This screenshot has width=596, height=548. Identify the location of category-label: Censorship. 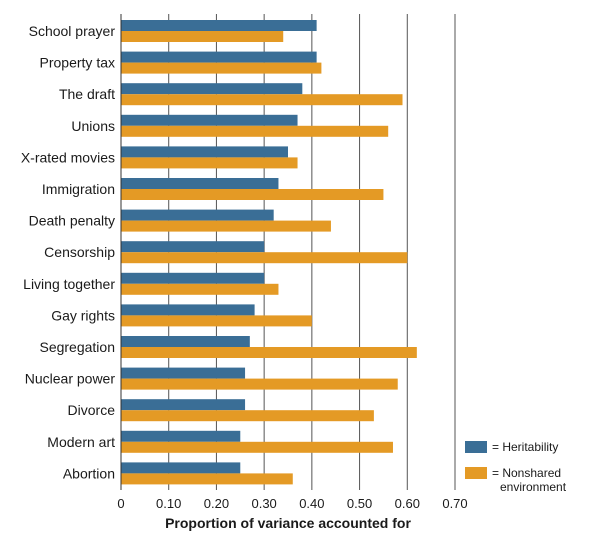
(79, 252).